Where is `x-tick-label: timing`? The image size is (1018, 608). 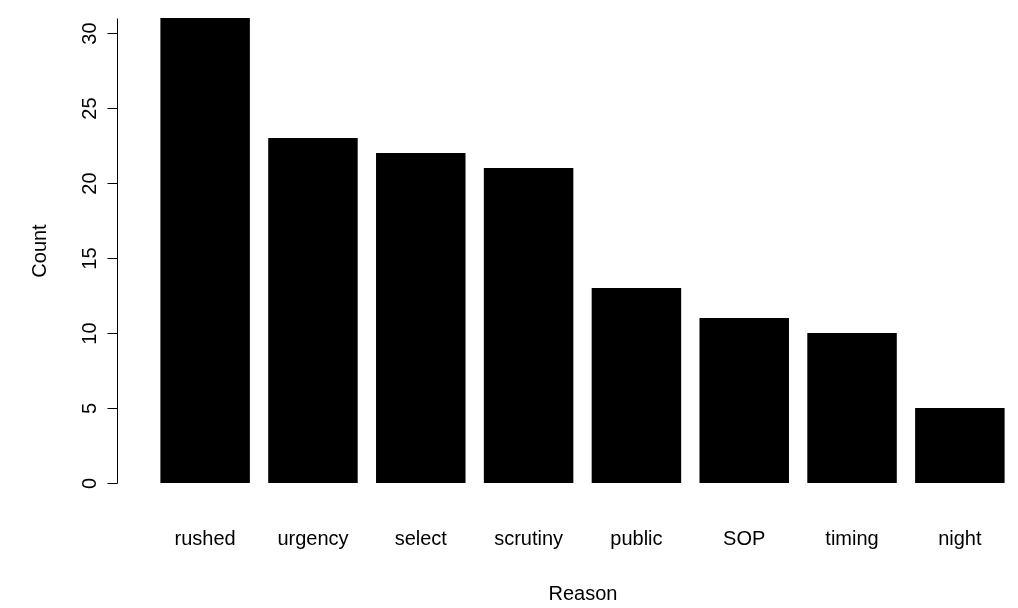 x-tick-label: timing is located at coordinates (852, 537).